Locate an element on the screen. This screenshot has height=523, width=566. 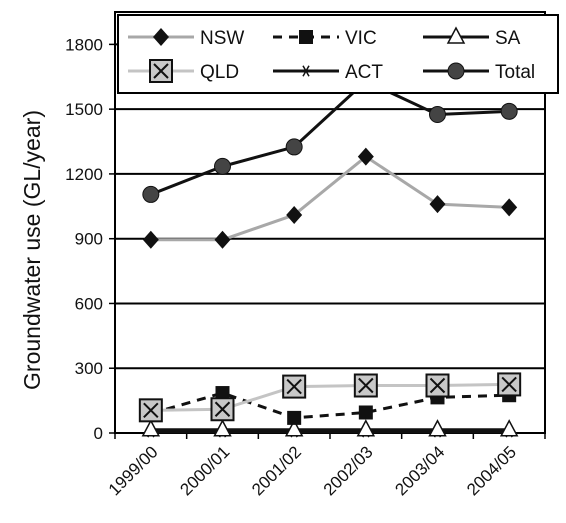
legend-box is located at coordinates (338, 54).